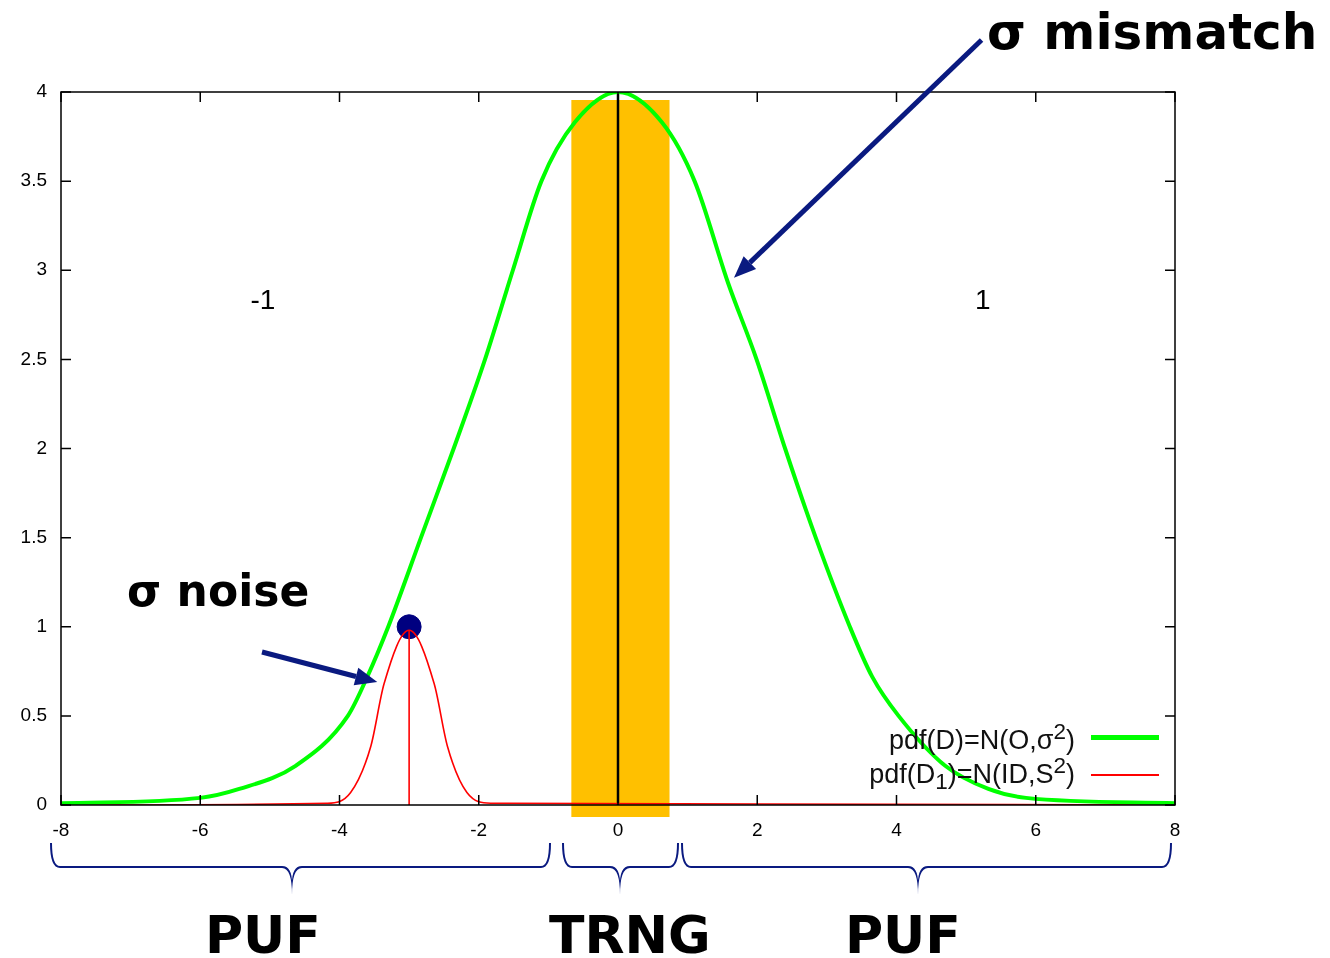 This screenshot has height=958, width=1330. What do you see at coordinates (1152, 32) in the screenshot?
I see `text: σ mismatch` at bounding box center [1152, 32].